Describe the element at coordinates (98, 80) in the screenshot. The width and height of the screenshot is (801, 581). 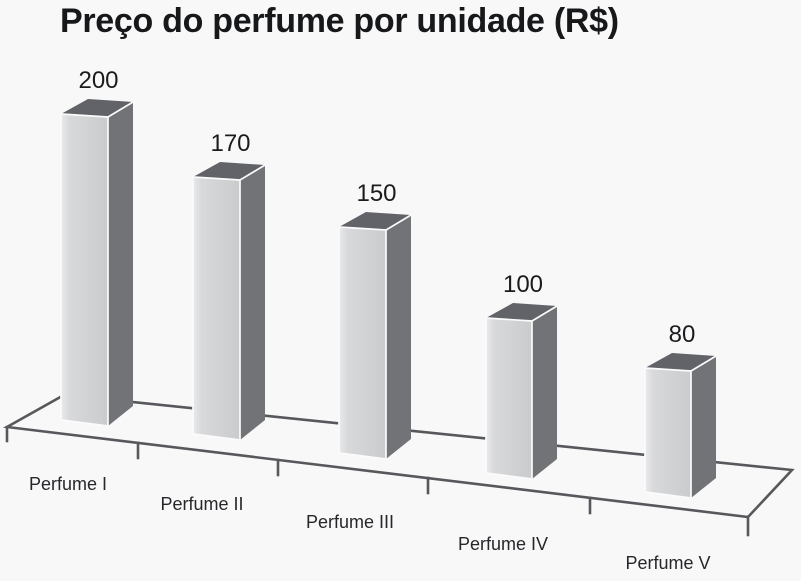
I see `value-label-perfume-i: 200` at that location.